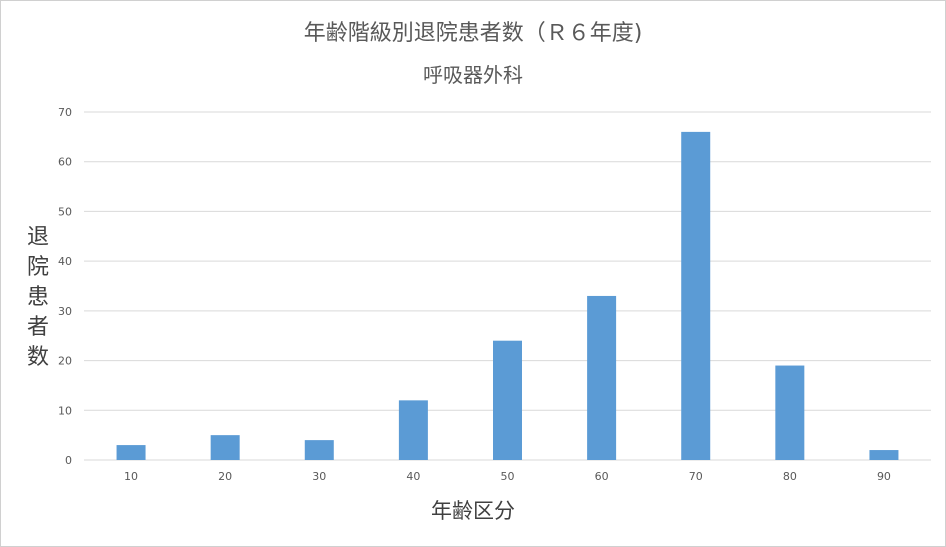 The width and height of the screenshot is (946, 547). Describe the element at coordinates (65, 211) in the screenshot. I see `y-tick-label: 50` at that location.